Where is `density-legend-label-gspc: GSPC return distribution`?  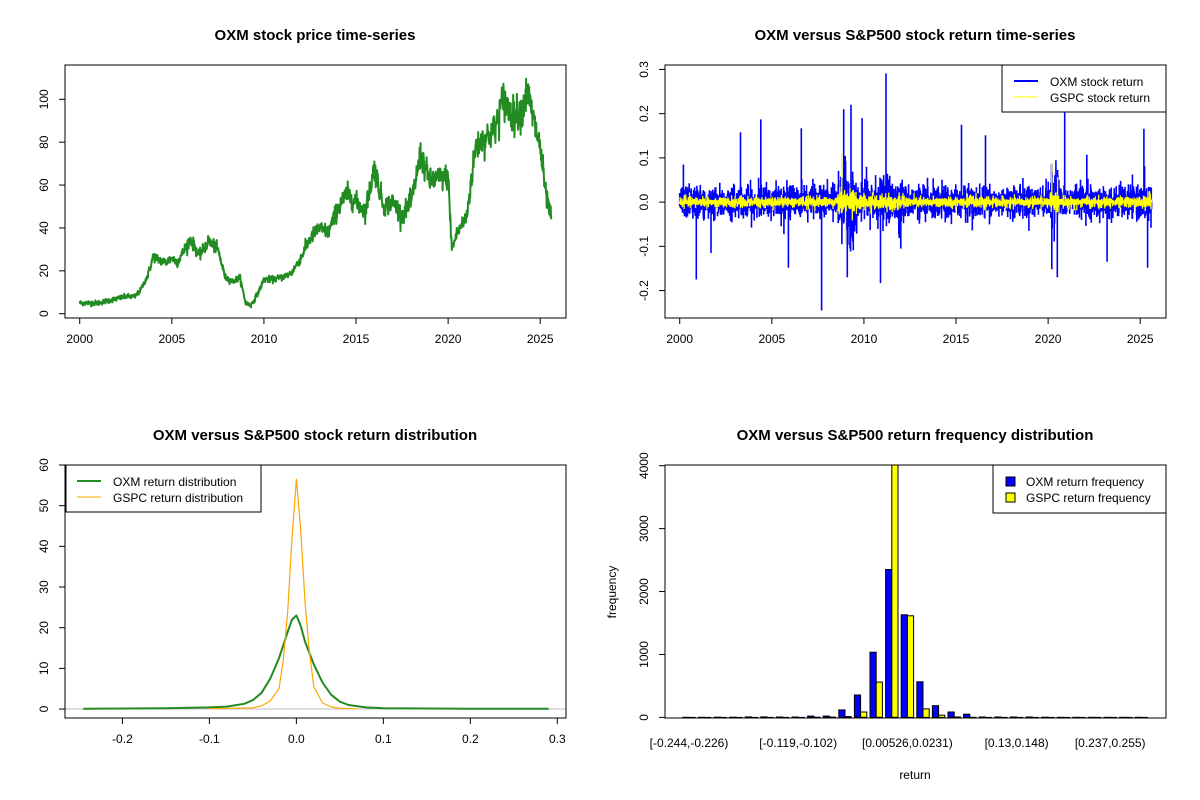
density-legend-label-gspc: GSPC return distribution is located at coordinates (178, 498).